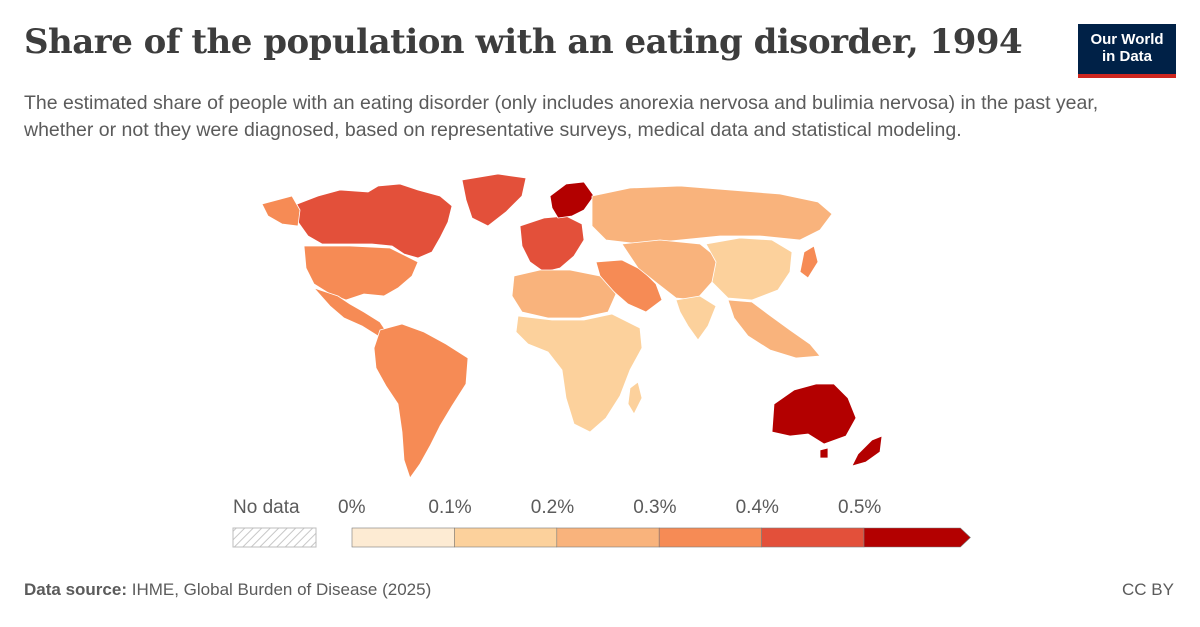 The width and height of the screenshot is (1200, 627). What do you see at coordinates (749, 269) in the screenshot?
I see `region-china` at bounding box center [749, 269].